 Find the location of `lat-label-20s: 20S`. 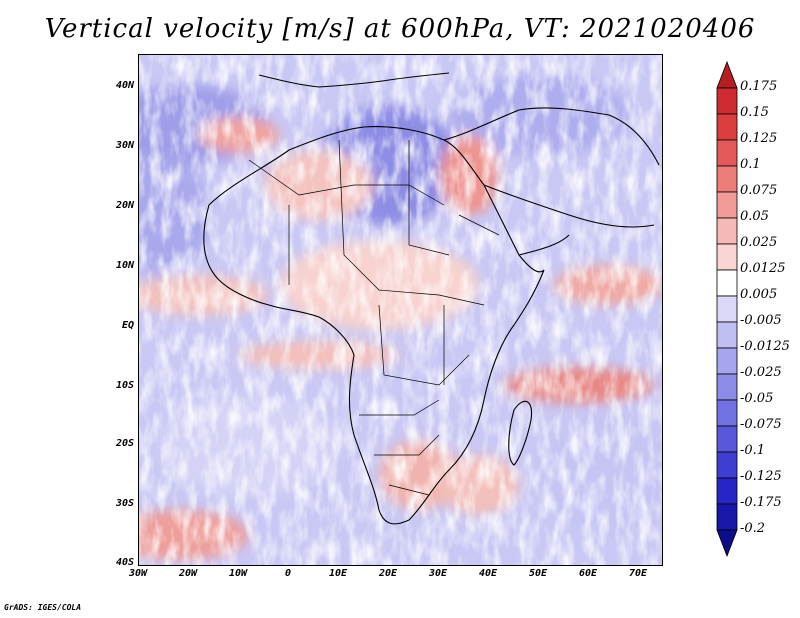

lat-label-20s: 20S is located at coordinates (124, 443).